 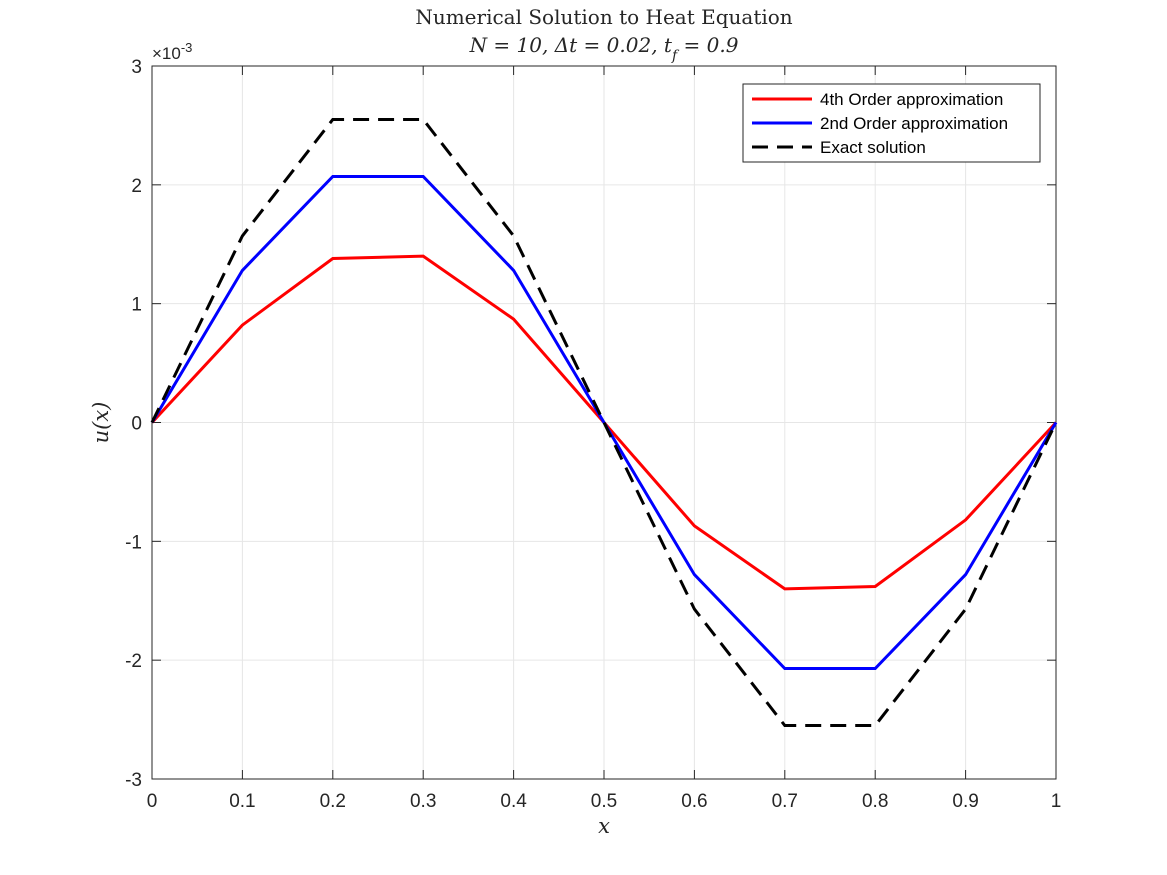 What do you see at coordinates (513, 801) in the screenshot?
I see `x-tick-label: 0.4` at bounding box center [513, 801].